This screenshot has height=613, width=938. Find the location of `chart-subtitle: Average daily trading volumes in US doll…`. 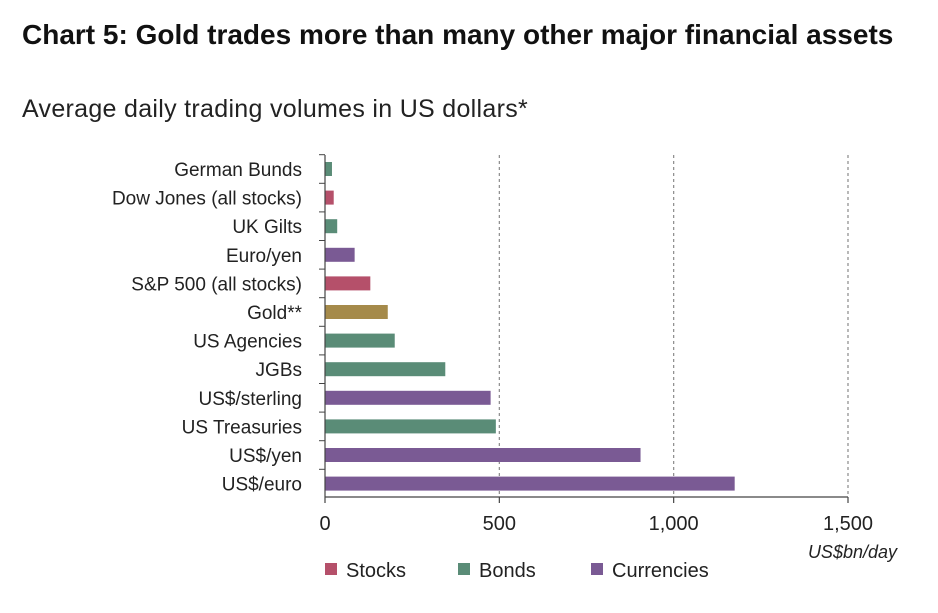

chart-subtitle: Average daily trading volumes in US doll… is located at coordinates (275, 109).